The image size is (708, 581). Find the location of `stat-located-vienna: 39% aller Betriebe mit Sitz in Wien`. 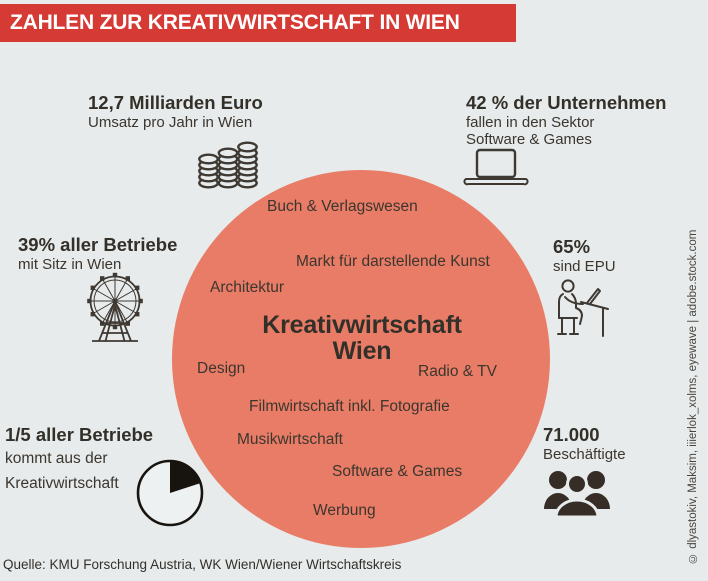

stat-located-vienna: 39% aller Betriebe mit Sitz in Wien is located at coordinates (97, 253).